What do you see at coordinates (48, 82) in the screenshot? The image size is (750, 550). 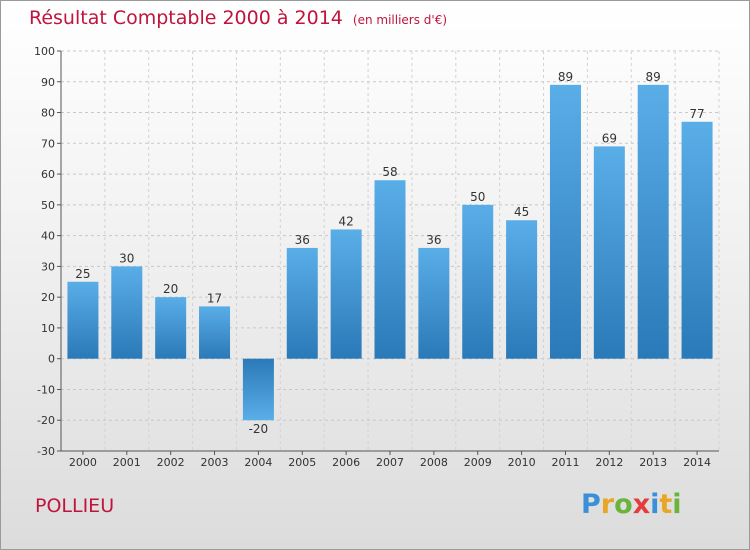 I see `y-tick-label: 90` at bounding box center [48, 82].